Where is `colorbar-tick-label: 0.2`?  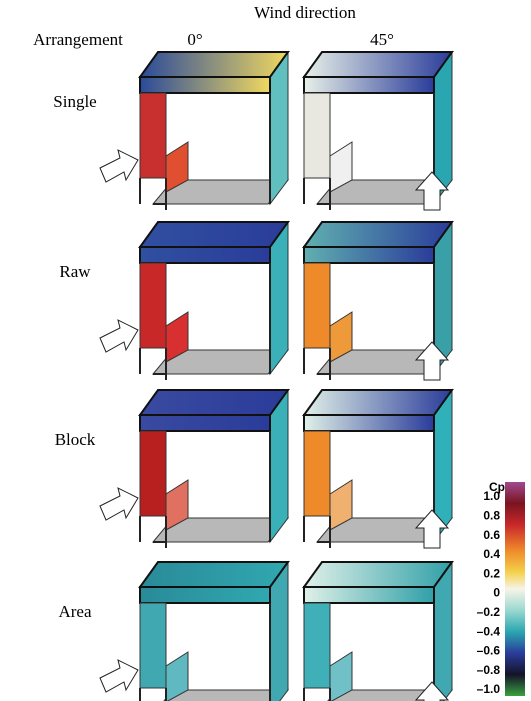
colorbar-tick-label: 0.2 is located at coordinates (491, 573).